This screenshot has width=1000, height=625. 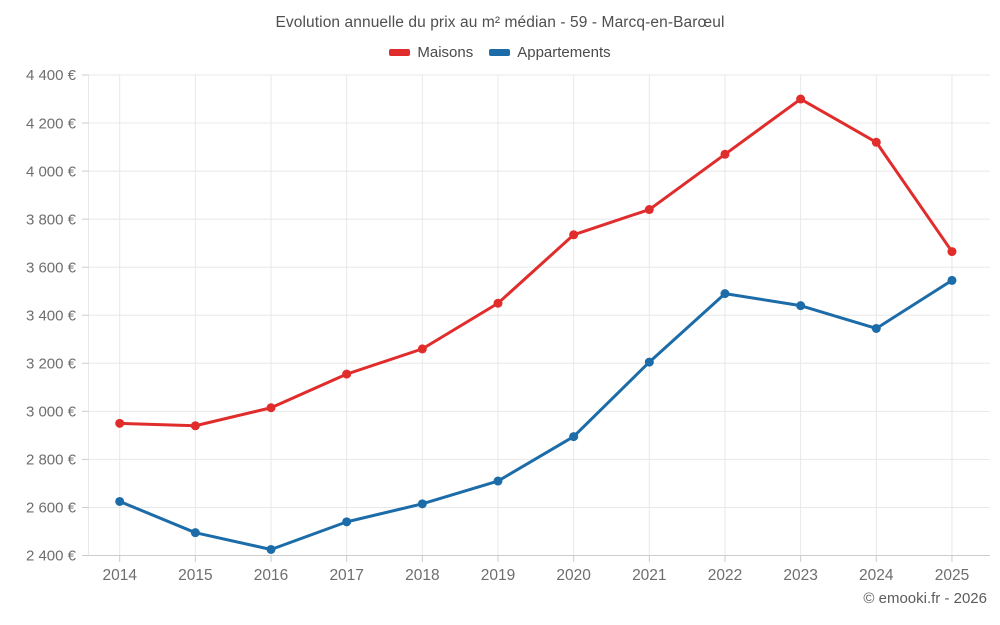 What do you see at coordinates (925, 598) in the screenshot?
I see `credit-text: © emooki.fr - 2026` at bounding box center [925, 598].